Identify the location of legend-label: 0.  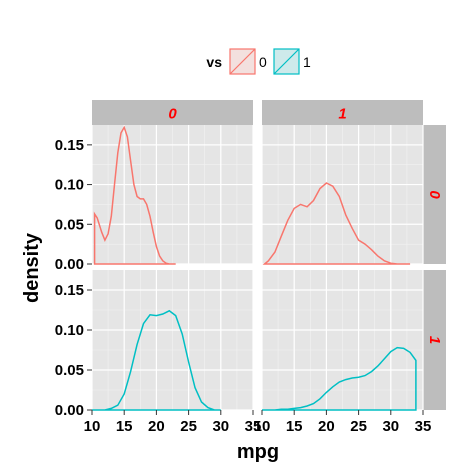
(263, 62).